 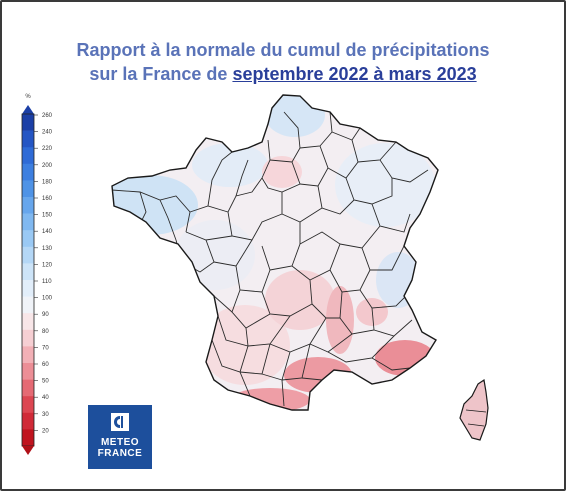 I want to click on region-est, so click(x=385, y=185).